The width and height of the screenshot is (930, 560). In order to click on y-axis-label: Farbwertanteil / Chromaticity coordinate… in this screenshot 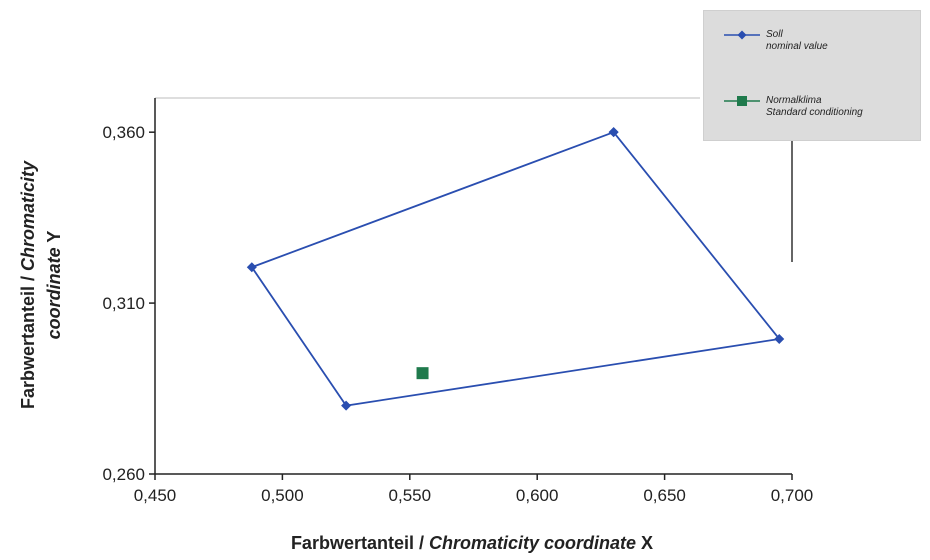, I will do `click(41, 284)`.